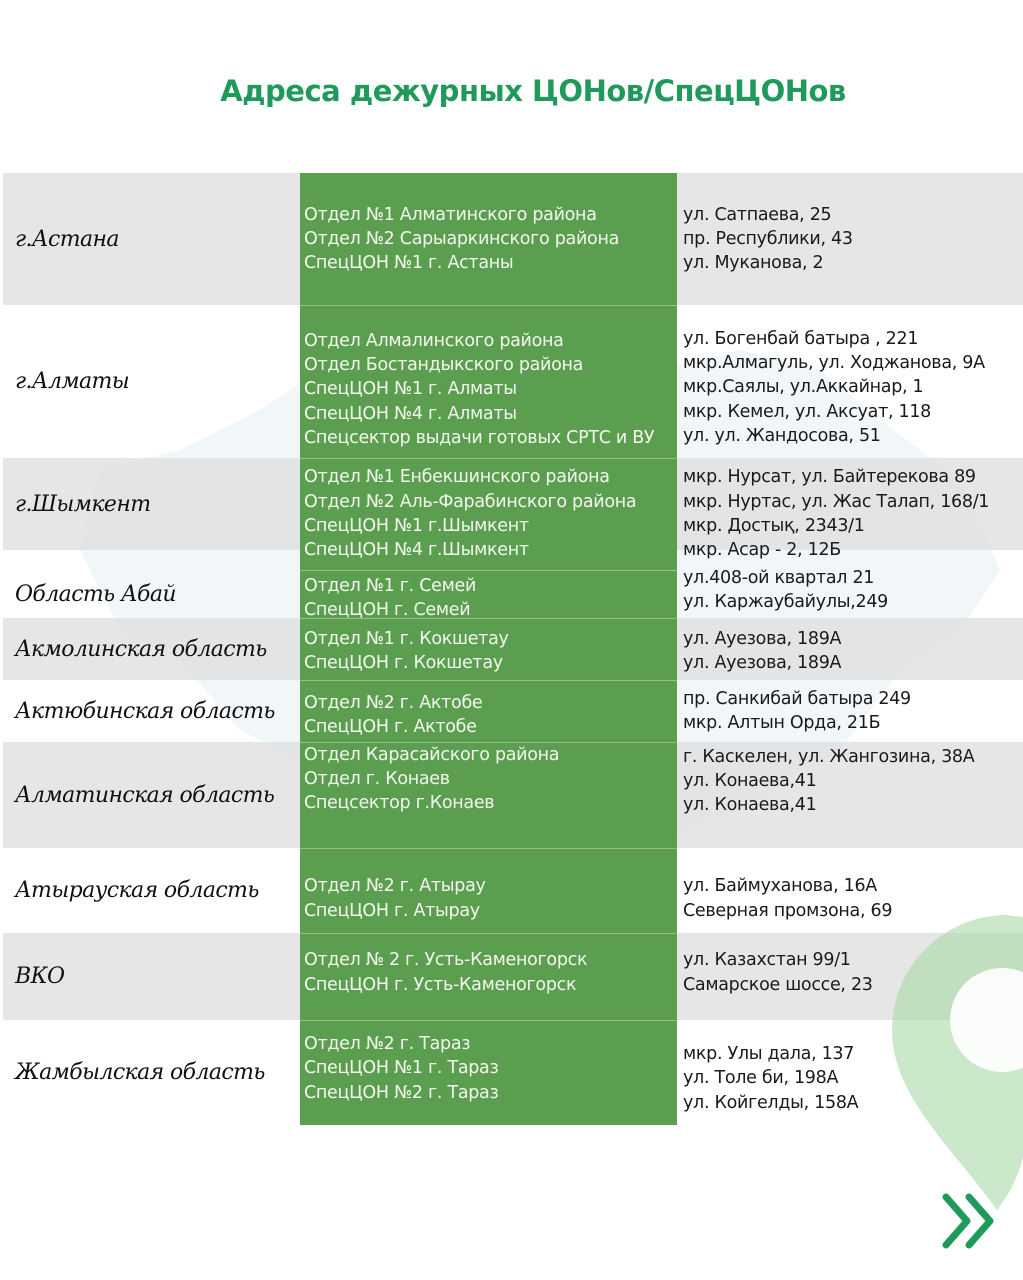 The image size is (1023, 1280). Describe the element at coordinates (457, 477) in the screenshot. I see `service-unit: Отдел №1 Енбекшинского района` at that location.